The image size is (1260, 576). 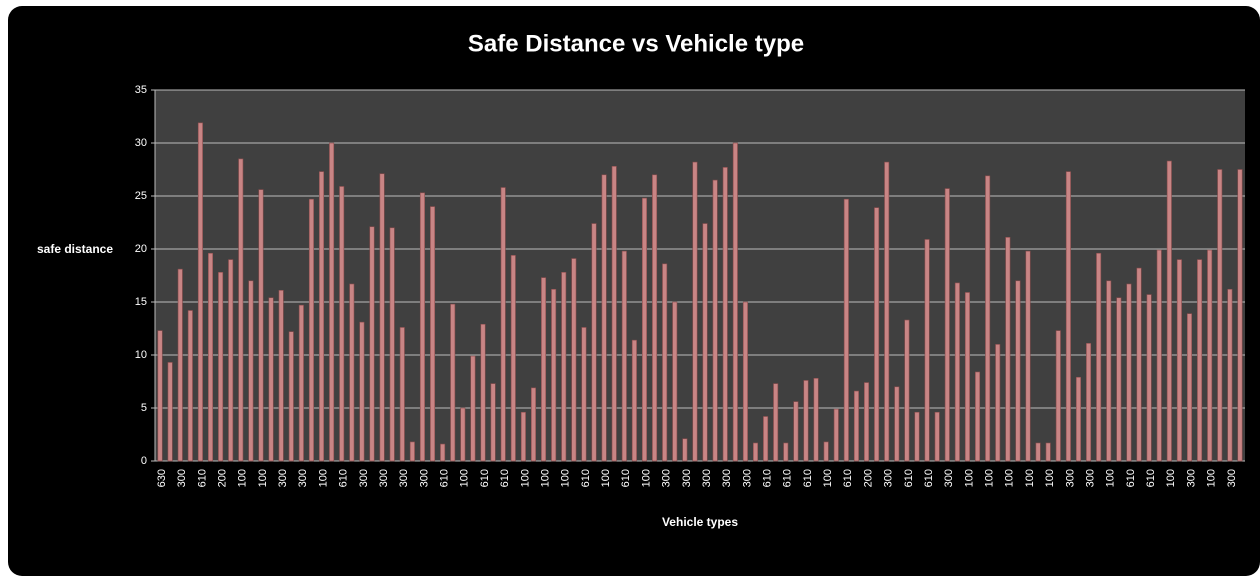 What do you see at coordinates (141, 355) in the screenshot?
I see `y-tick-label: 10` at bounding box center [141, 355].